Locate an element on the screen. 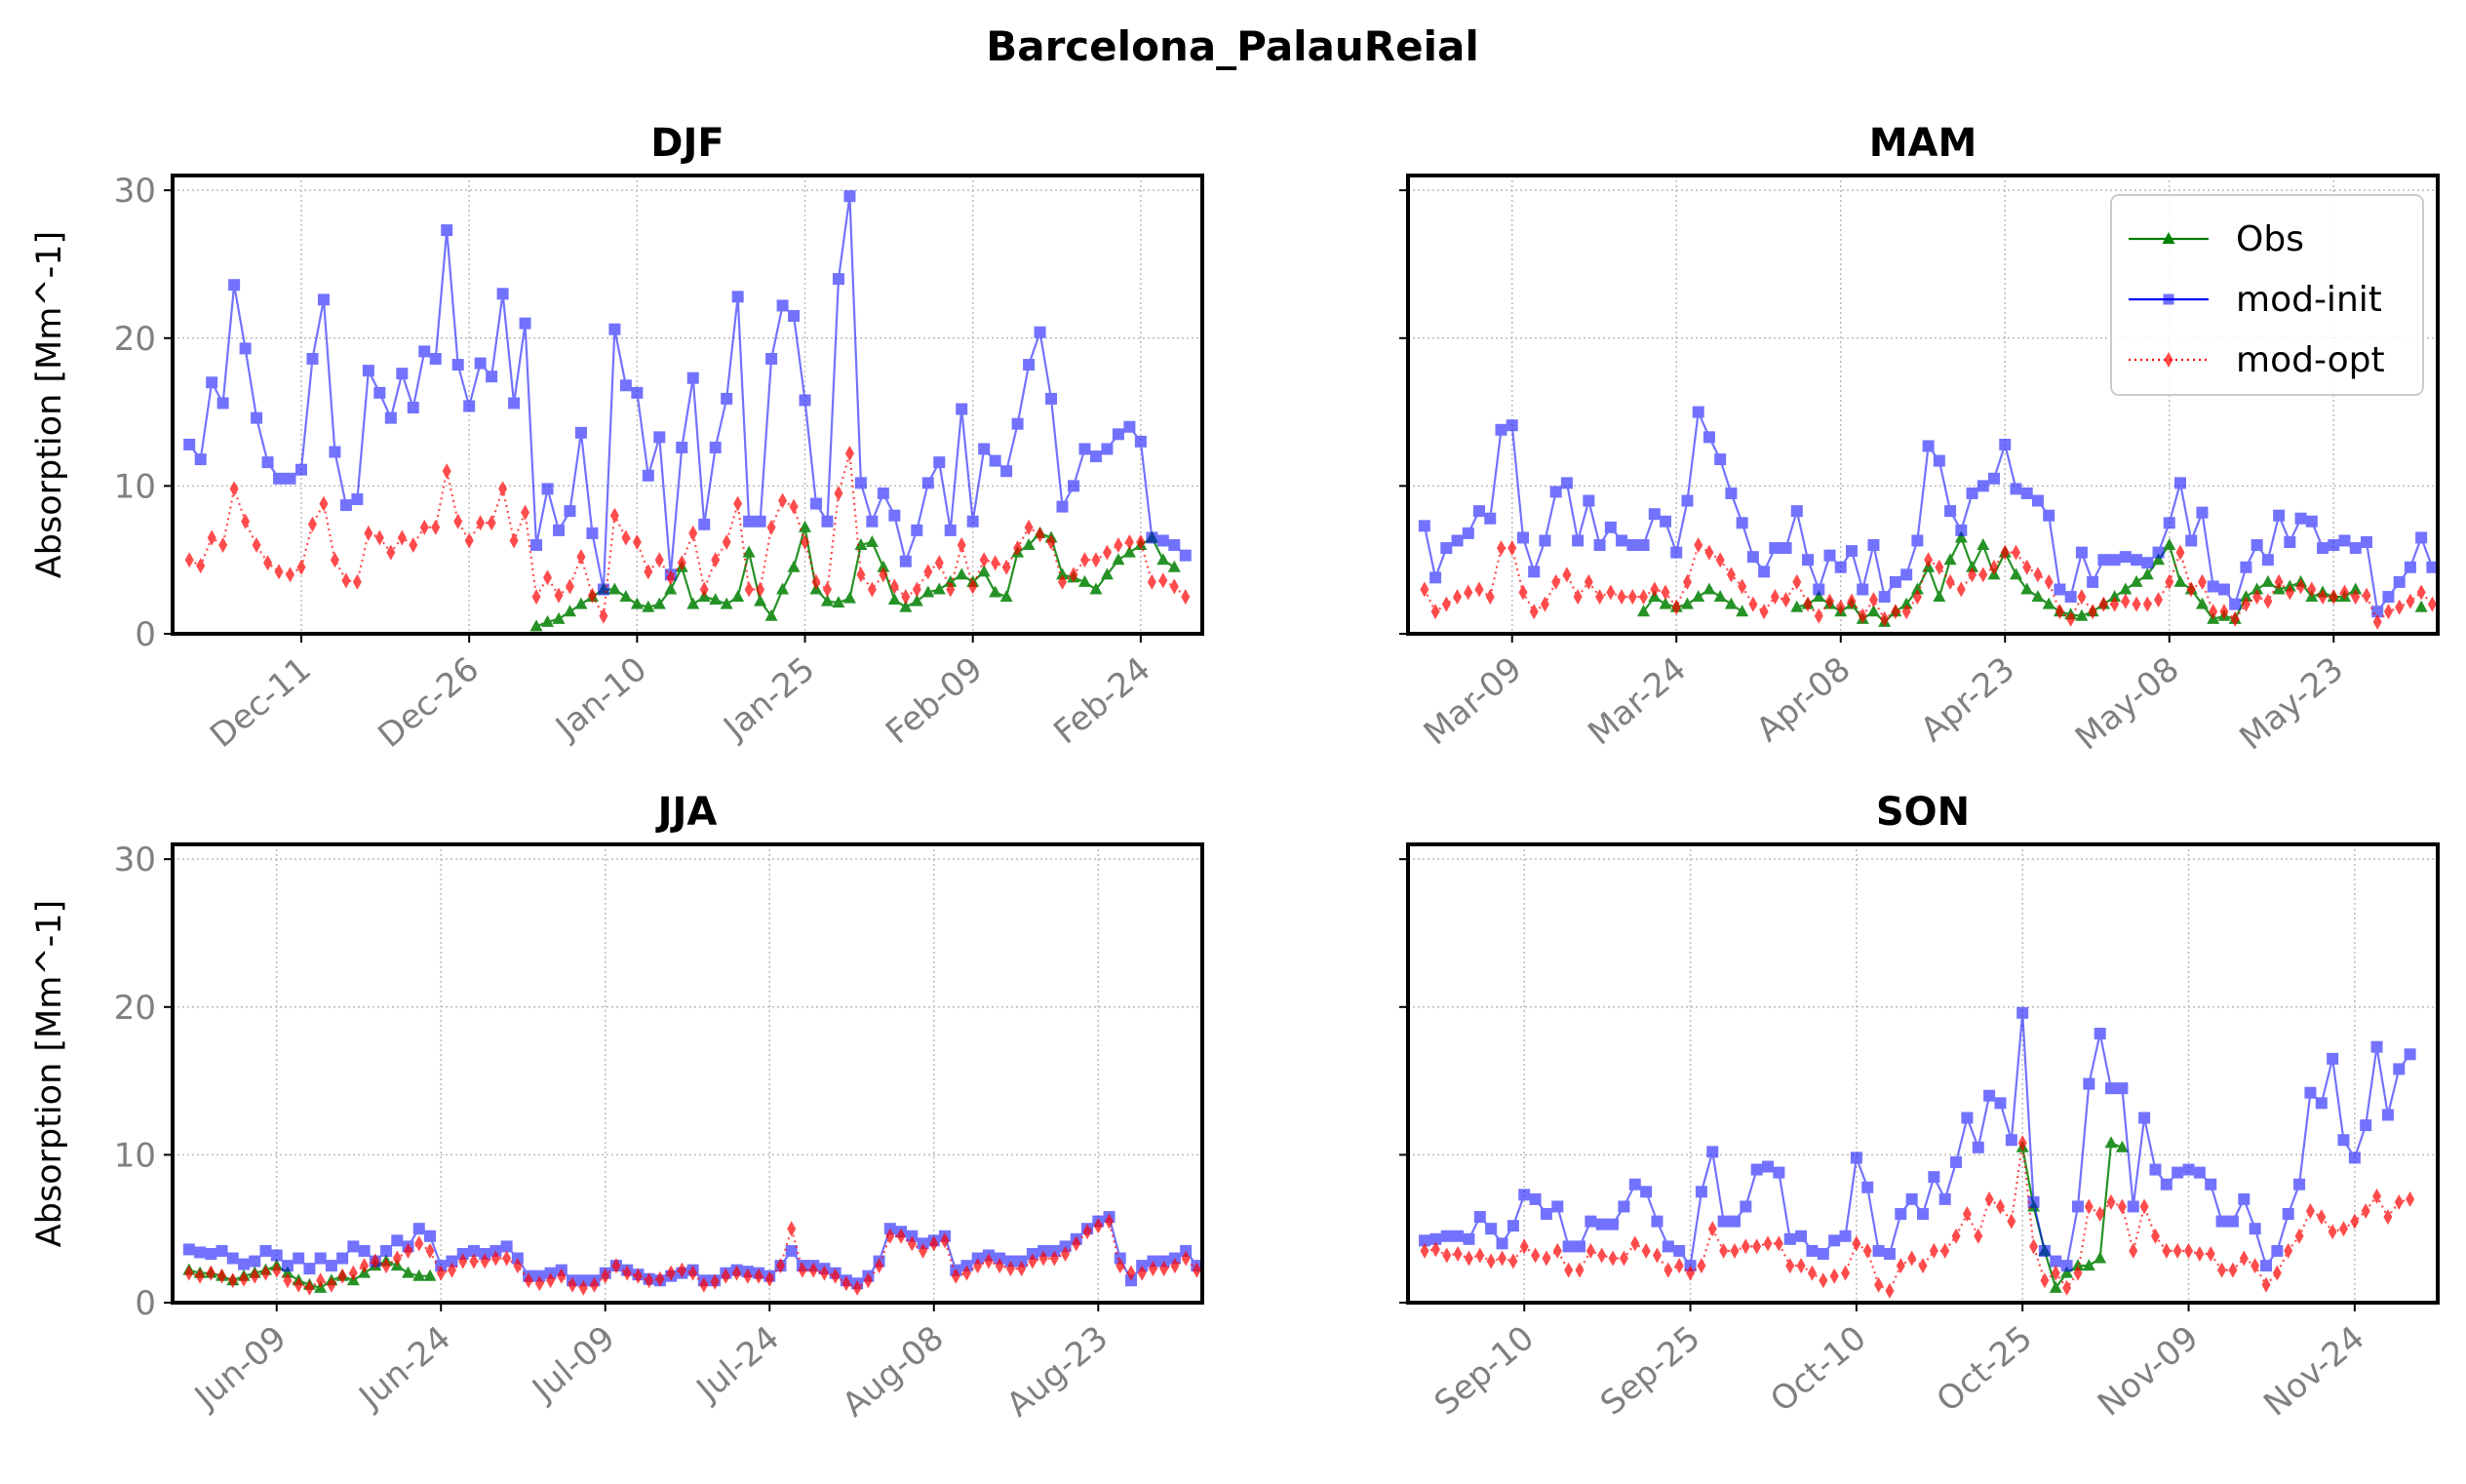 This screenshot has height=1484, width=2466. y-tick-label: 0 is located at coordinates (145, 1303).